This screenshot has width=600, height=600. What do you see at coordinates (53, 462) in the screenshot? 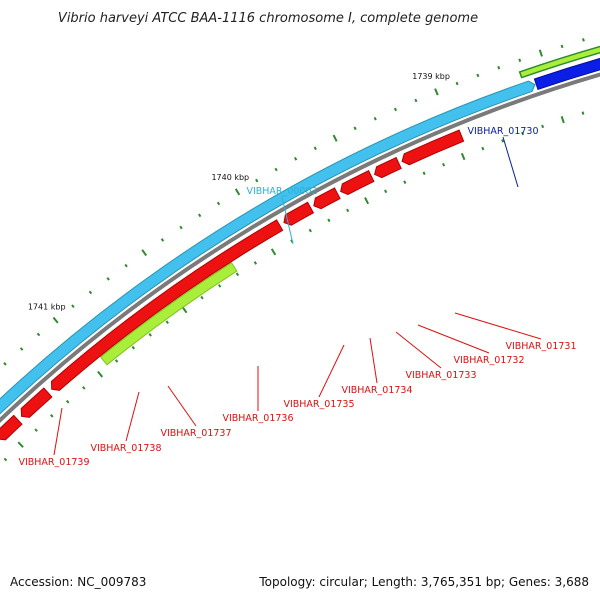
I see `gene-label: VIBHAR_01739` at bounding box center [53, 462].